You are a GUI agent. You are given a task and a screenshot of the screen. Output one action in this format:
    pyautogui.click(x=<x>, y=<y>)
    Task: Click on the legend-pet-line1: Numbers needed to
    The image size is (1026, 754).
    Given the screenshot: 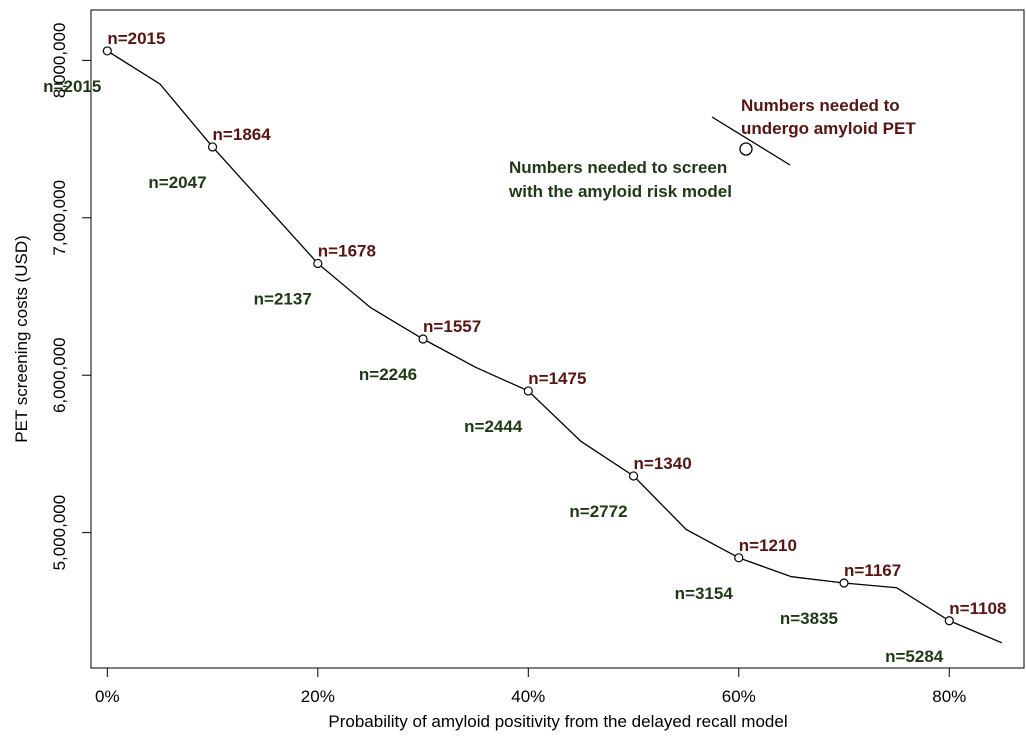 What is the action you would take?
    pyautogui.click(x=820, y=105)
    